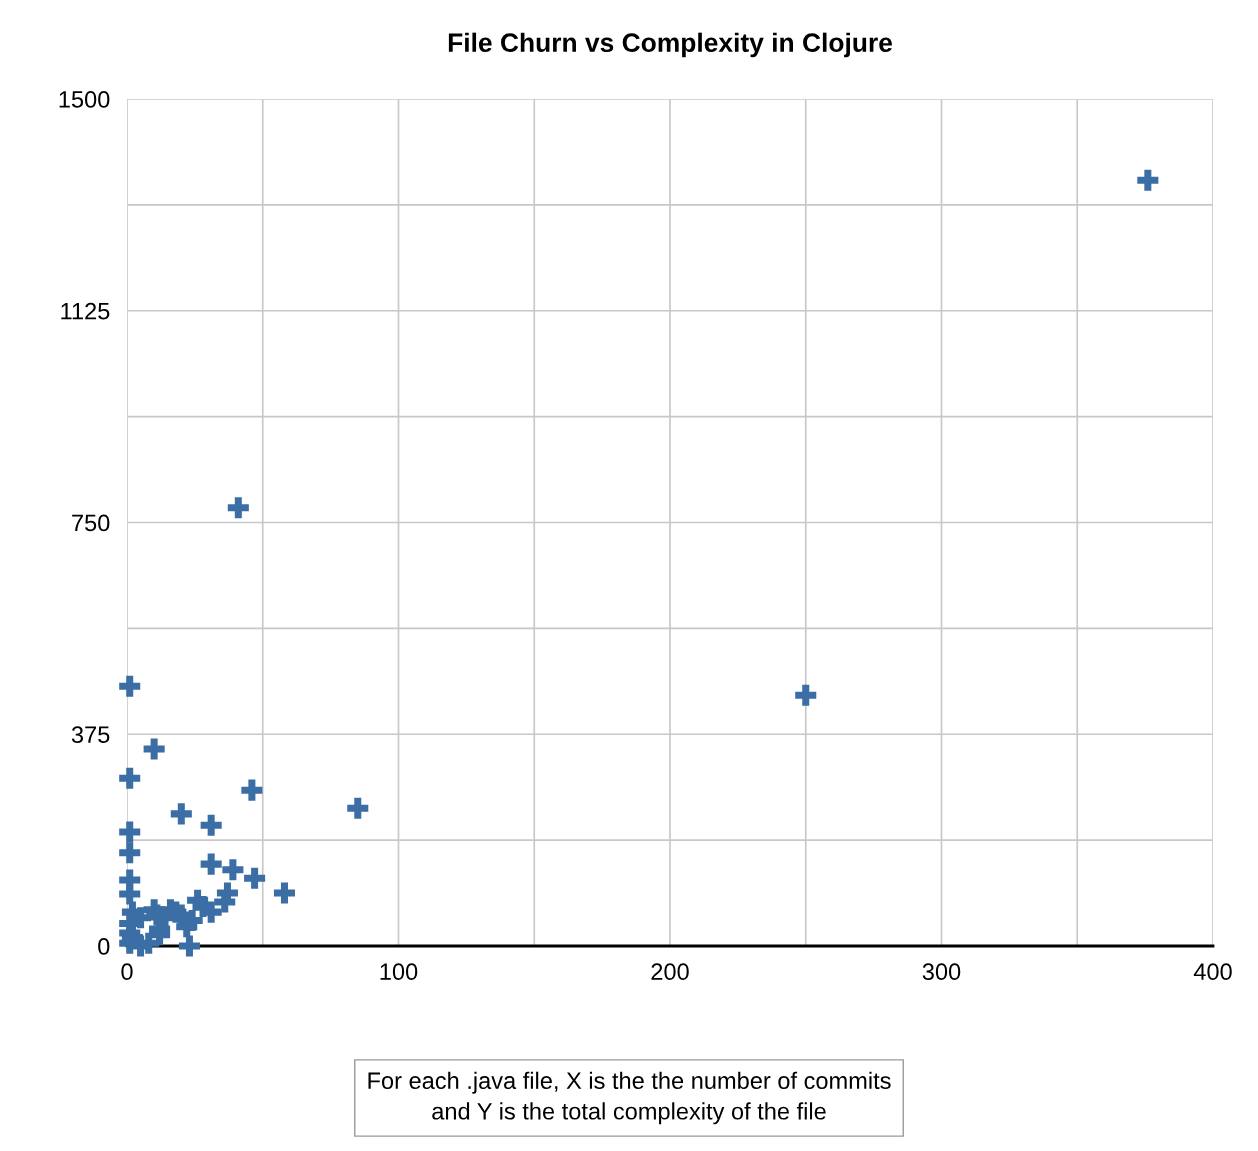 Image resolution: width=1258 pixels, height=1151 pixels. I want to click on y-tick-label: 1500, so click(84, 99).